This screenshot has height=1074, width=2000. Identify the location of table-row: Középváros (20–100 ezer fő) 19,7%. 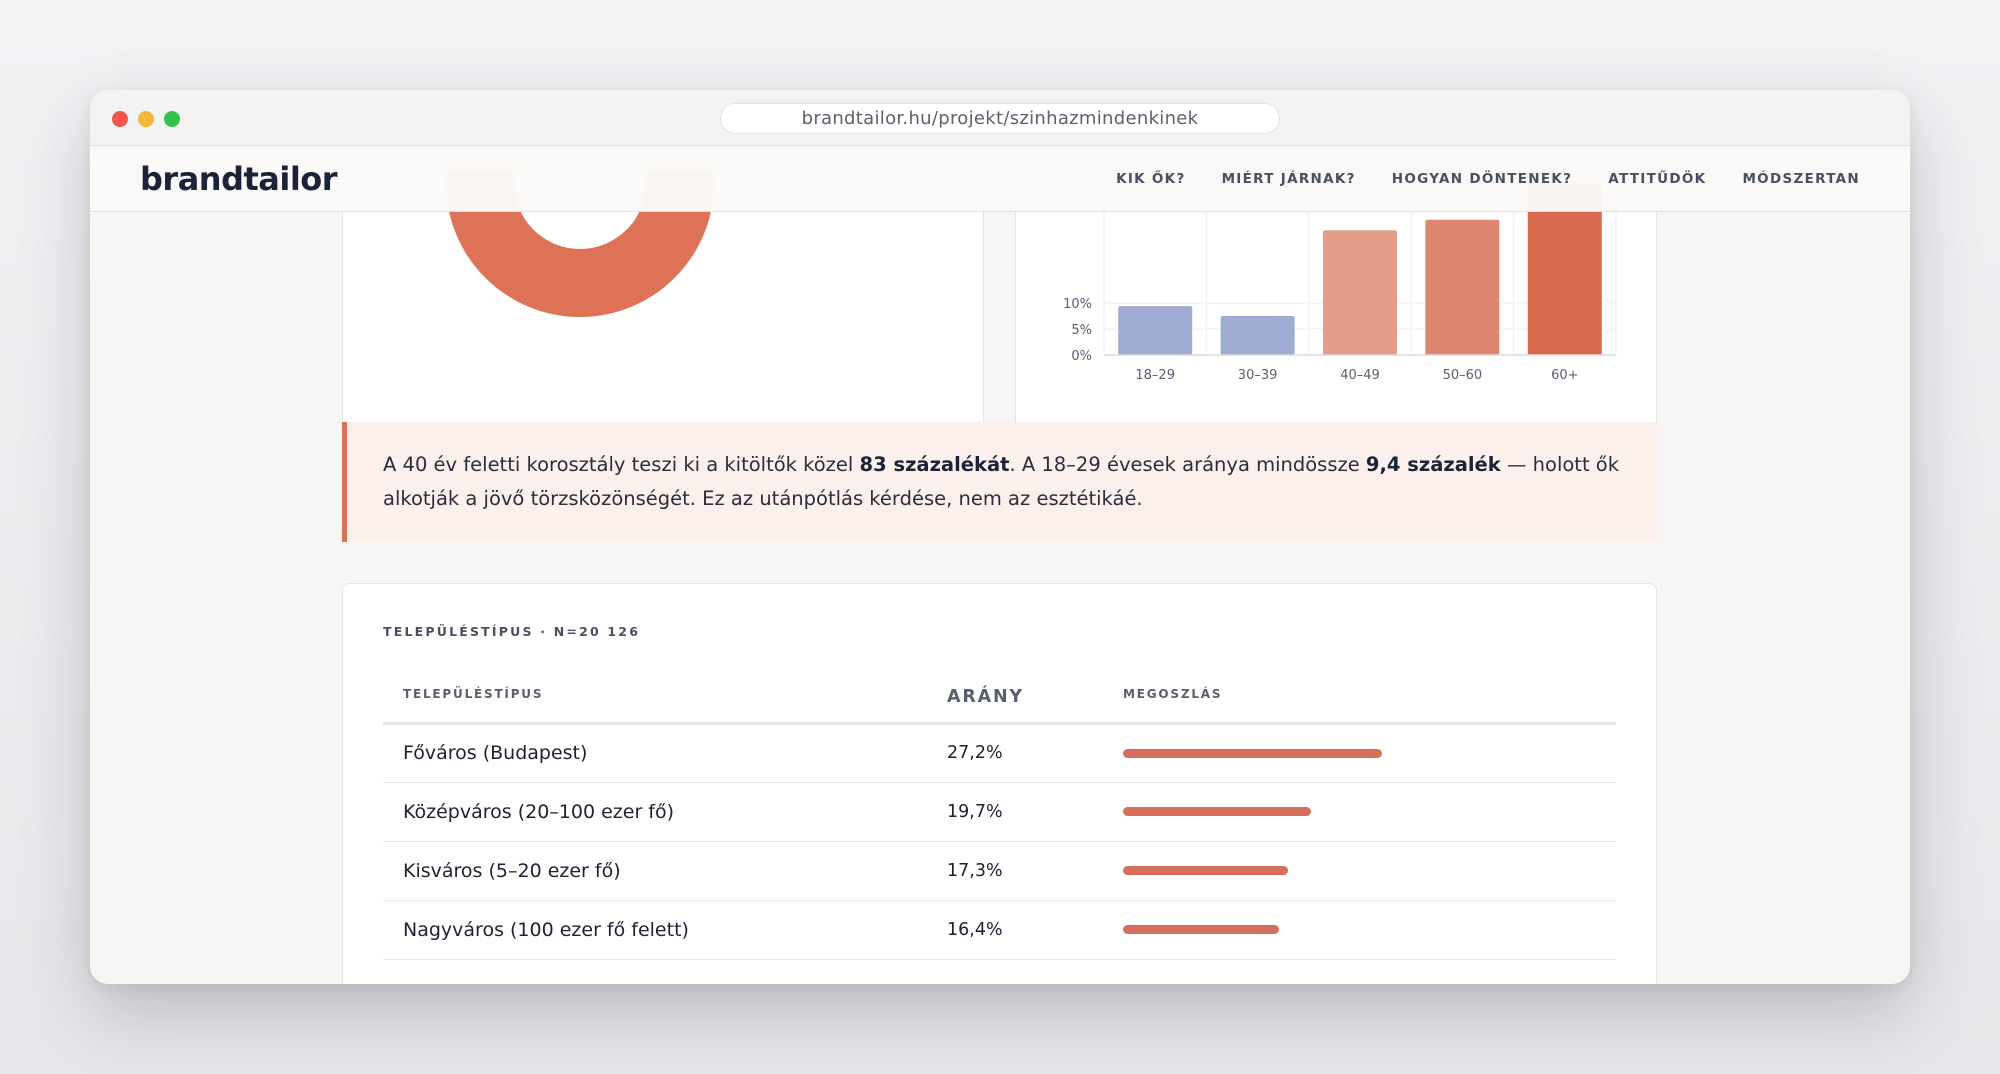
(999, 812).